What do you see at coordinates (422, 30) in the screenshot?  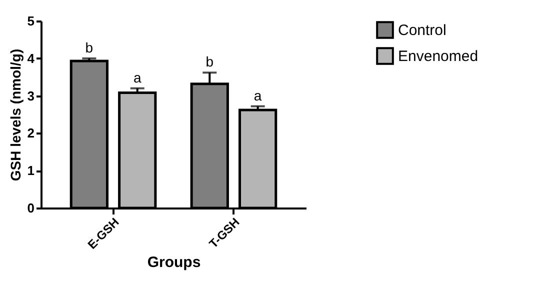 I see `legend-label: Control` at bounding box center [422, 30].